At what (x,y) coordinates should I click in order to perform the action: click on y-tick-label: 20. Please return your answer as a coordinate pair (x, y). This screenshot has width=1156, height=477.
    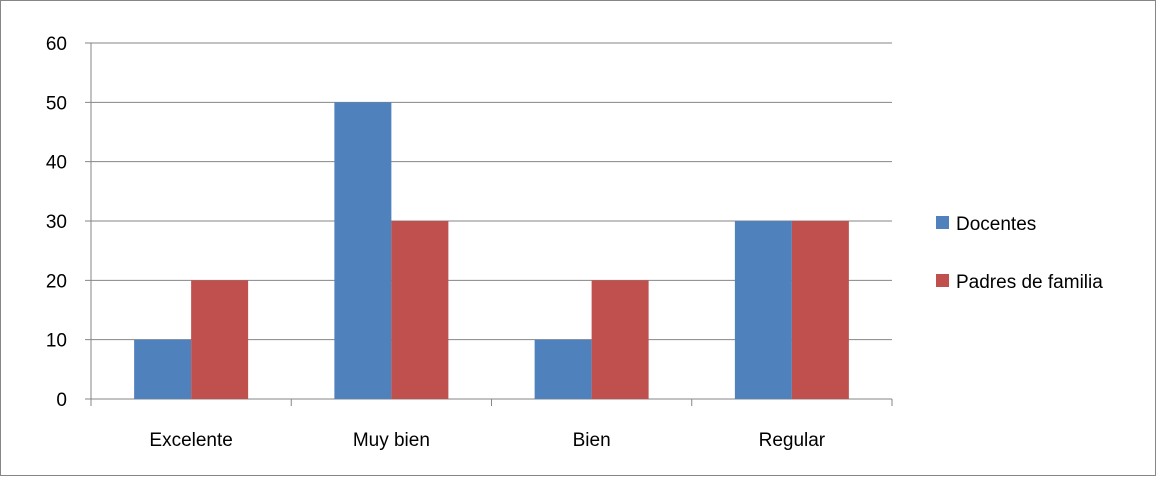
    Looking at the image, I should click on (56, 281).